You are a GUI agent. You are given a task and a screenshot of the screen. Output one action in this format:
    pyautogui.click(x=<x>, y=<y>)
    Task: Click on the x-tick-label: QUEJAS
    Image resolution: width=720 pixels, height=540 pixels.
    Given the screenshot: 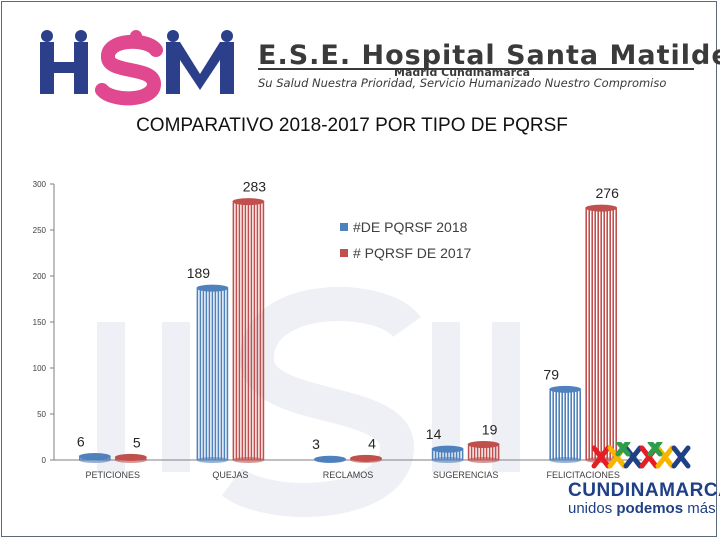 What is the action you would take?
    pyautogui.click(x=230, y=475)
    